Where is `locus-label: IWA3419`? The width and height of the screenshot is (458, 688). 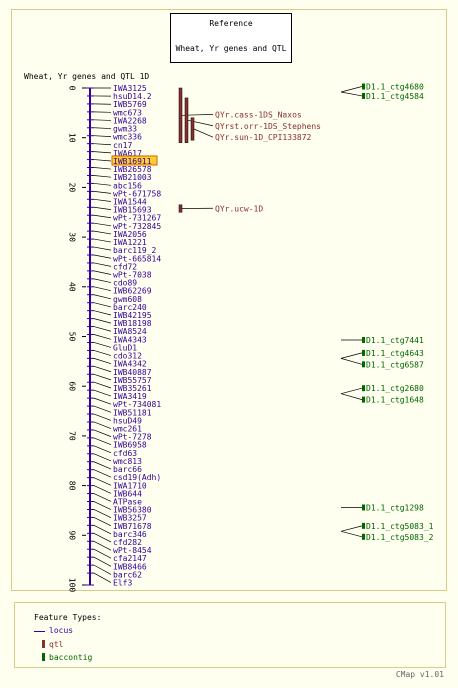
locus-label: IWA3419 is located at coordinates (130, 396).